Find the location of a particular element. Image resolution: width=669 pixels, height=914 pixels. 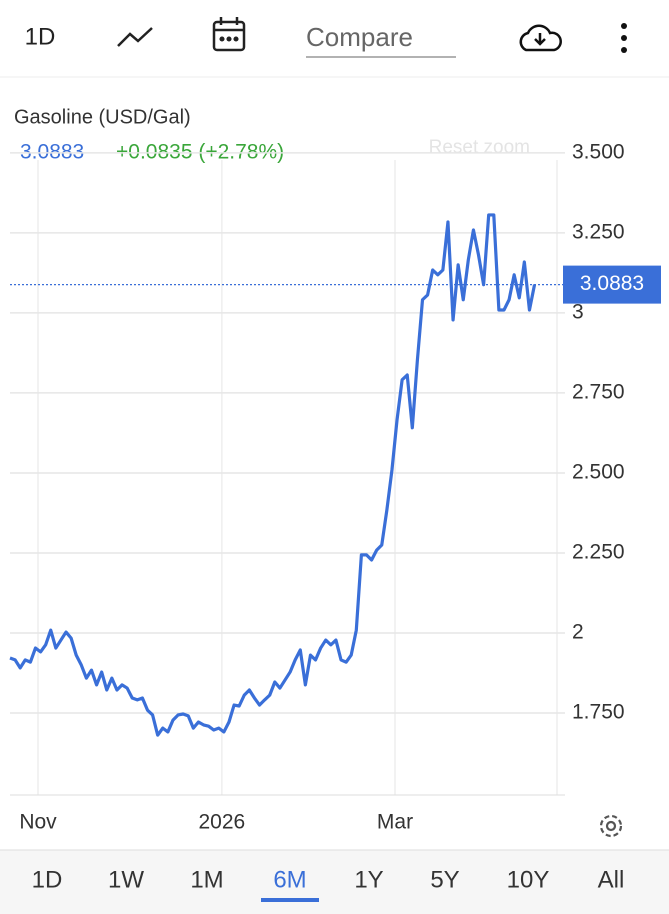

chart-type-icon is located at coordinates (135, 37).